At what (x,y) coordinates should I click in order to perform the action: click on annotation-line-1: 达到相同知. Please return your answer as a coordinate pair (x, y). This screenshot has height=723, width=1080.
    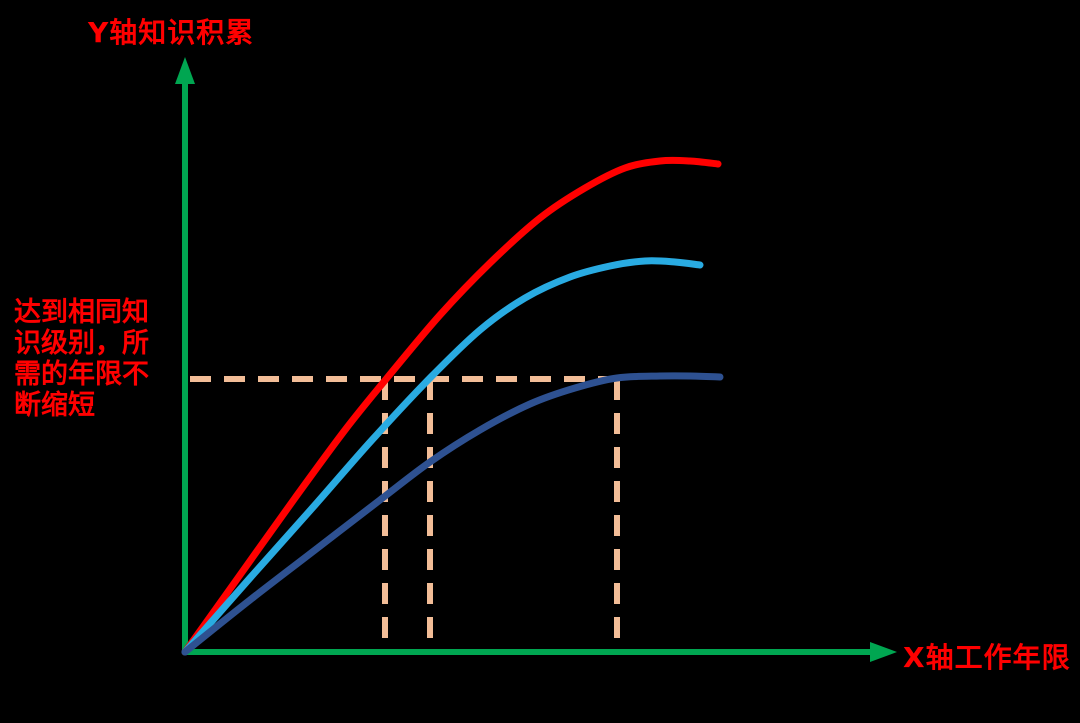
    Looking at the image, I should click on (81, 312).